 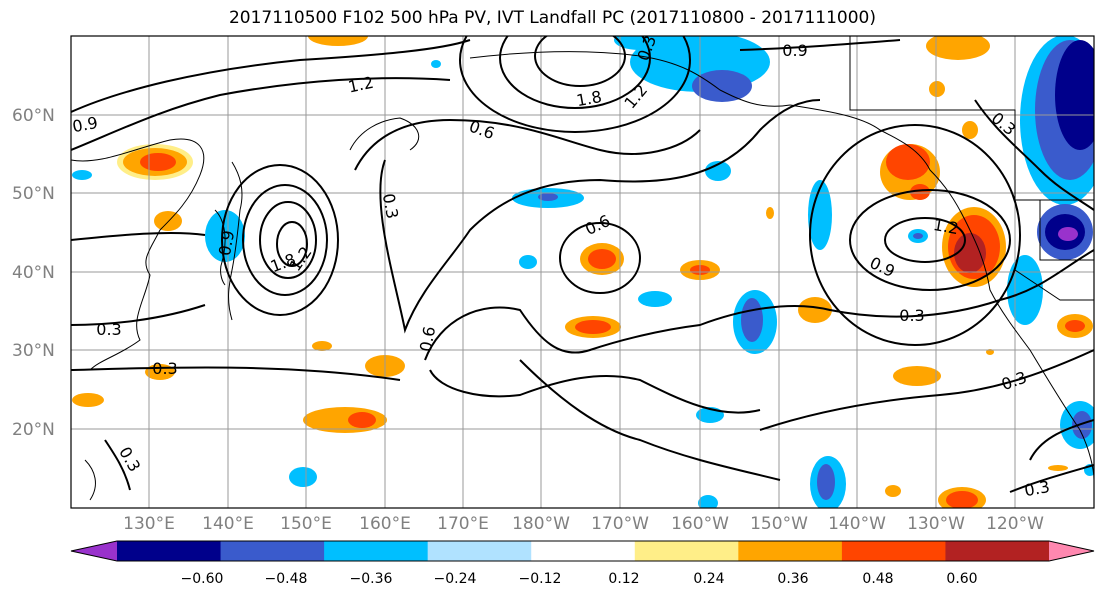 I want to click on lat-label: 20°N, so click(x=33, y=430).